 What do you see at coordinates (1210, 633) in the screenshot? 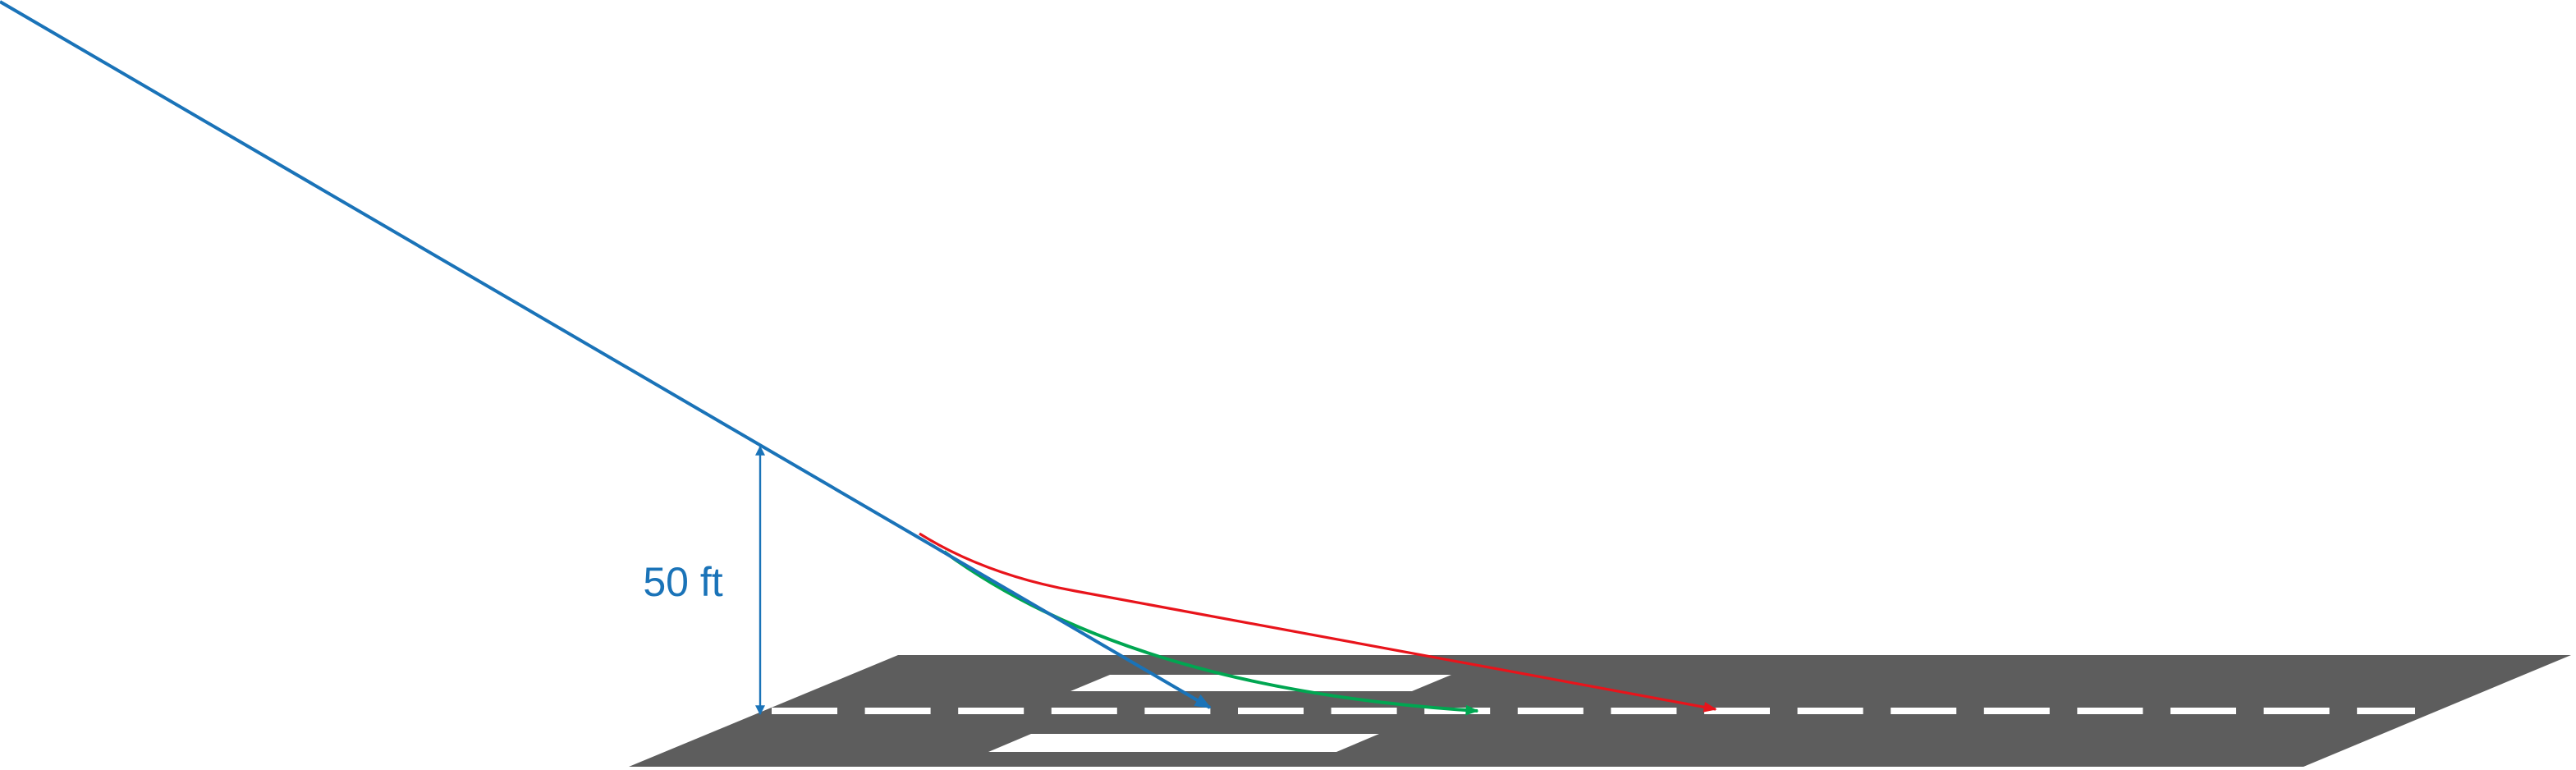
I see `green-path` at bounding box center [1210, 633].